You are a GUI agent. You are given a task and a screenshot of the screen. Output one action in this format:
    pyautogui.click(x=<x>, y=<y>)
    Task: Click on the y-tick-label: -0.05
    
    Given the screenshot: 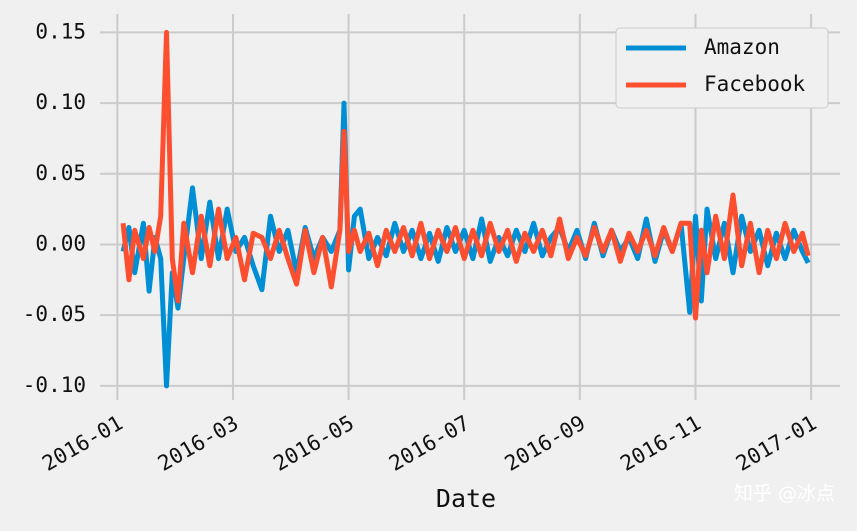 What is the action you would take?
    pyautogui.click(x=54, y=314)
    